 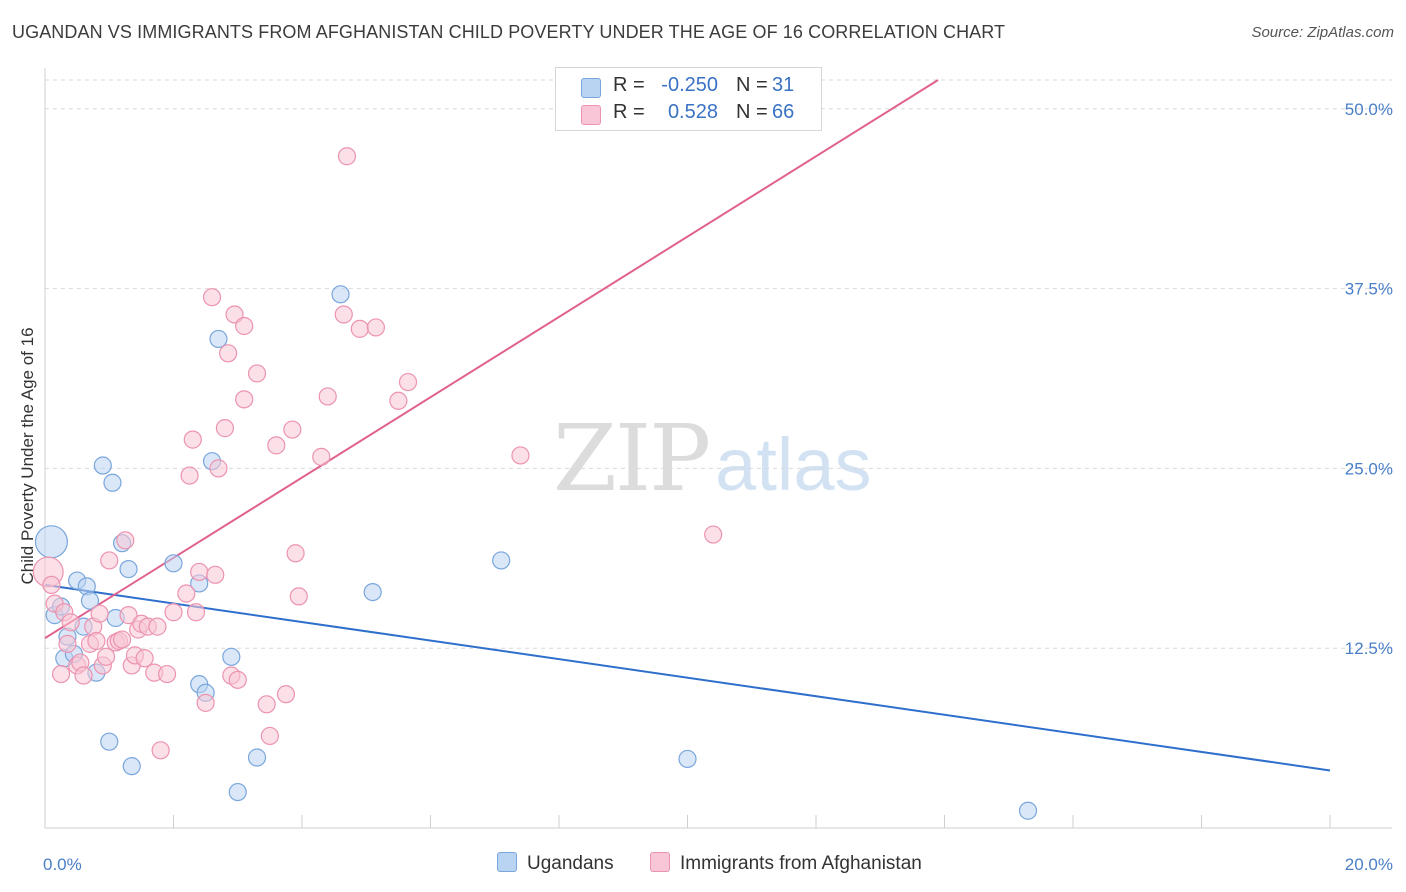 I want to click on y-tick-label: 25.0%, so click(x=1369, y=468).